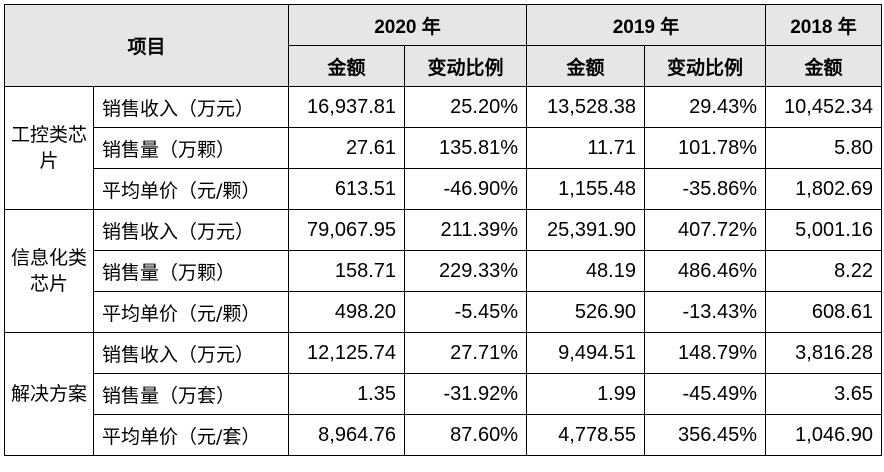  I want to click on amount-2019: 1,155.48, so click(585, 189).